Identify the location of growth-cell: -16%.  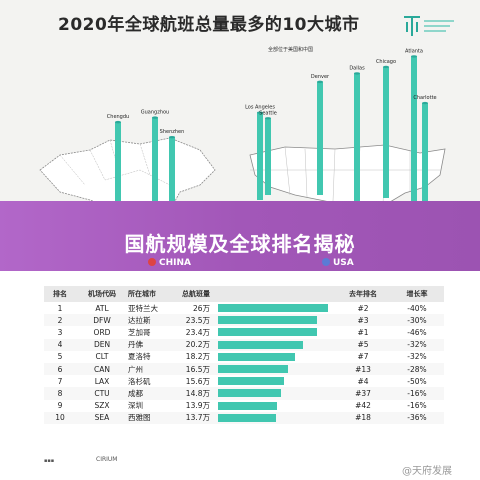
(417, 406).